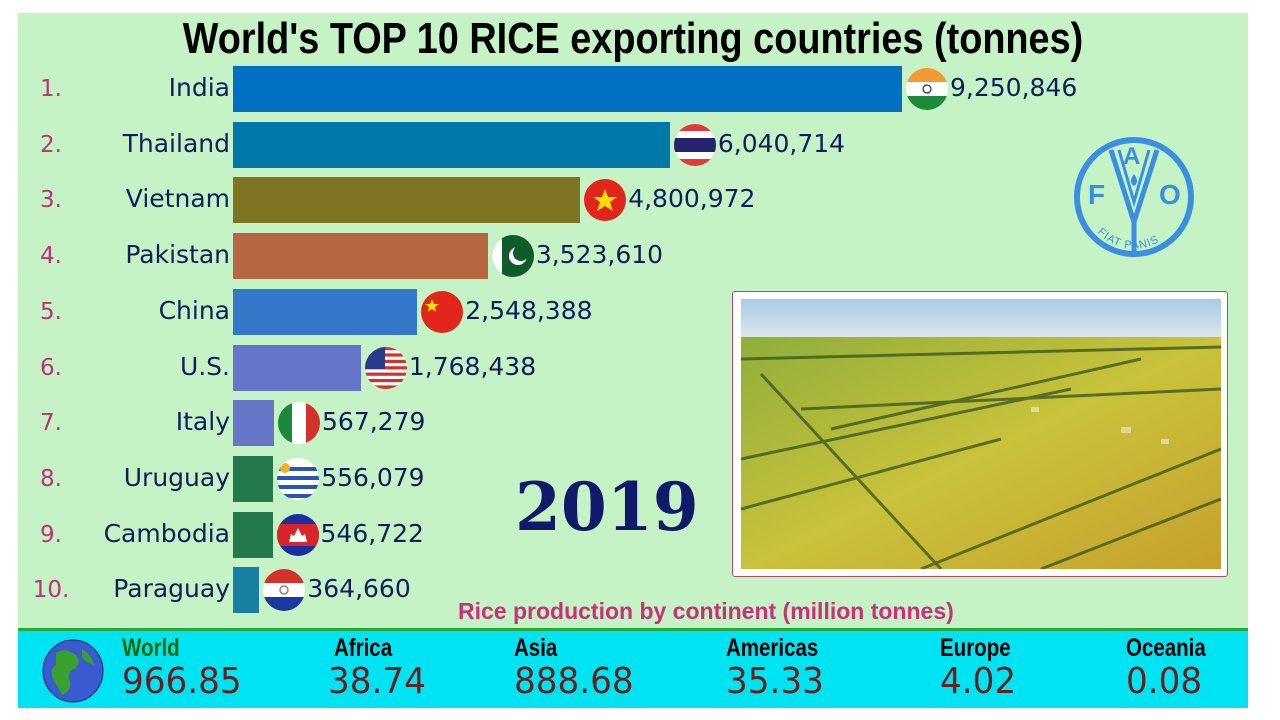  I want to click on bar-vietnam, so click(407, 200).